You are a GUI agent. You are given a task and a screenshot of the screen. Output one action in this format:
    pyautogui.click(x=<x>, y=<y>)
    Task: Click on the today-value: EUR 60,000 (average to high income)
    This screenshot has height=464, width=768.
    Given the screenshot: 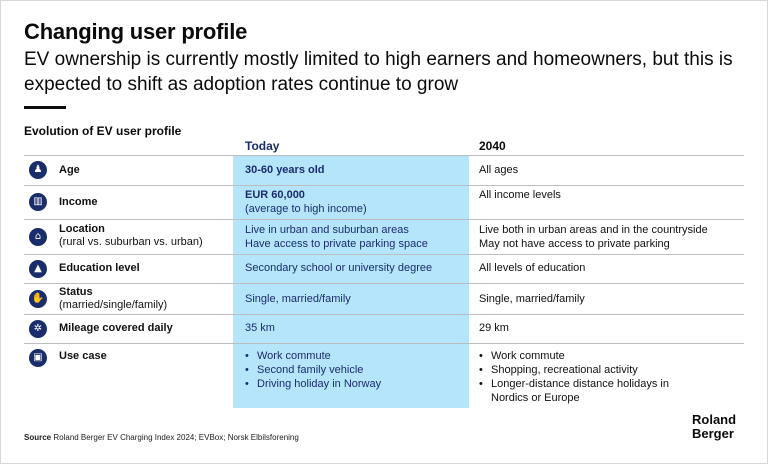 What is the action you would take?
    pyautogui.click(x=306, y=202)
    